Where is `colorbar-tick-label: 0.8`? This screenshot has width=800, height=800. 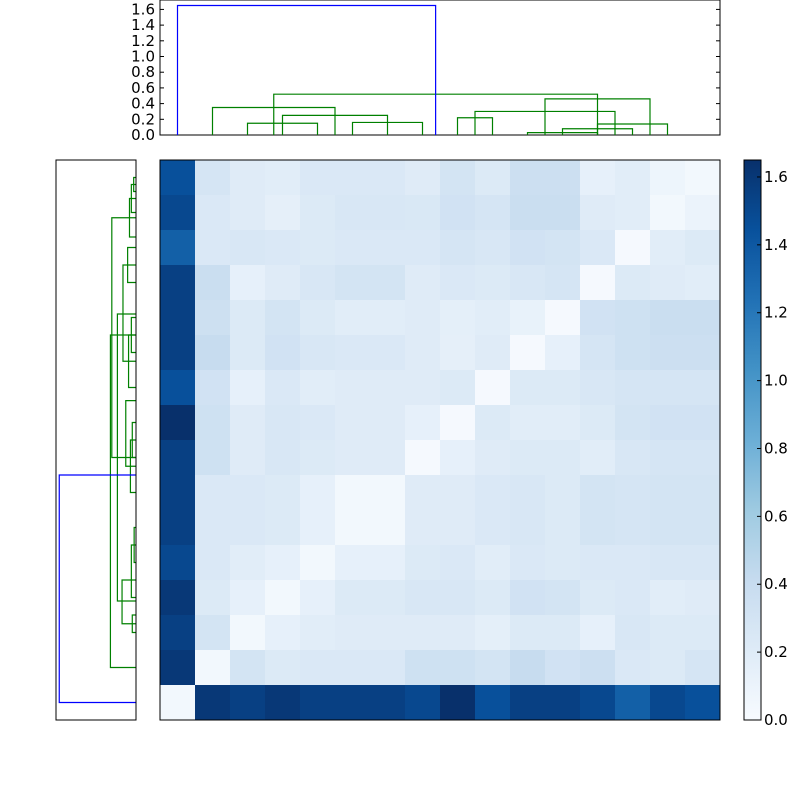
colorbar-tick-label: 0.8 is located at coordinates (776, 448).